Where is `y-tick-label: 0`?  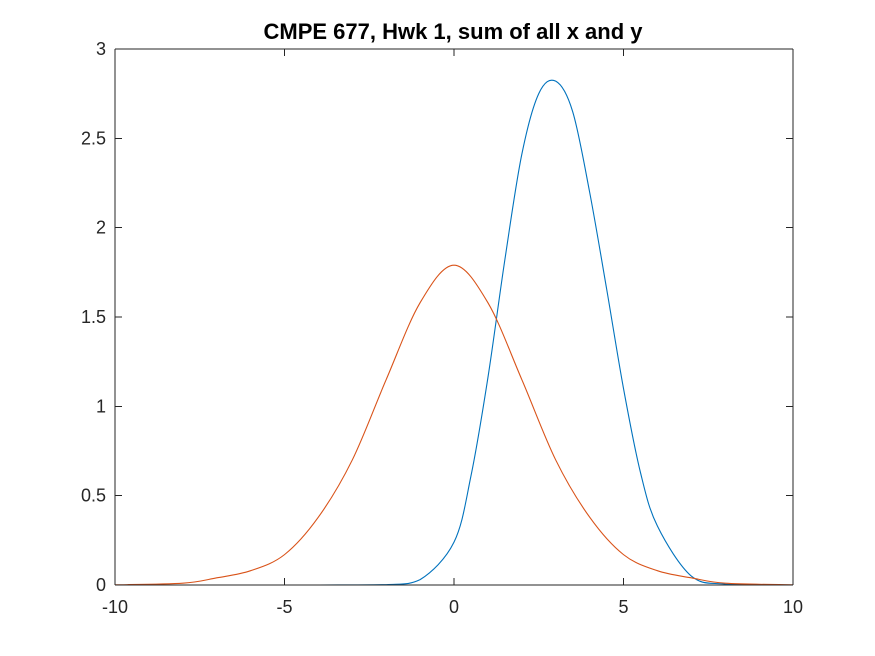 y-tick-label: 0 is located at coordinates (101, 585).